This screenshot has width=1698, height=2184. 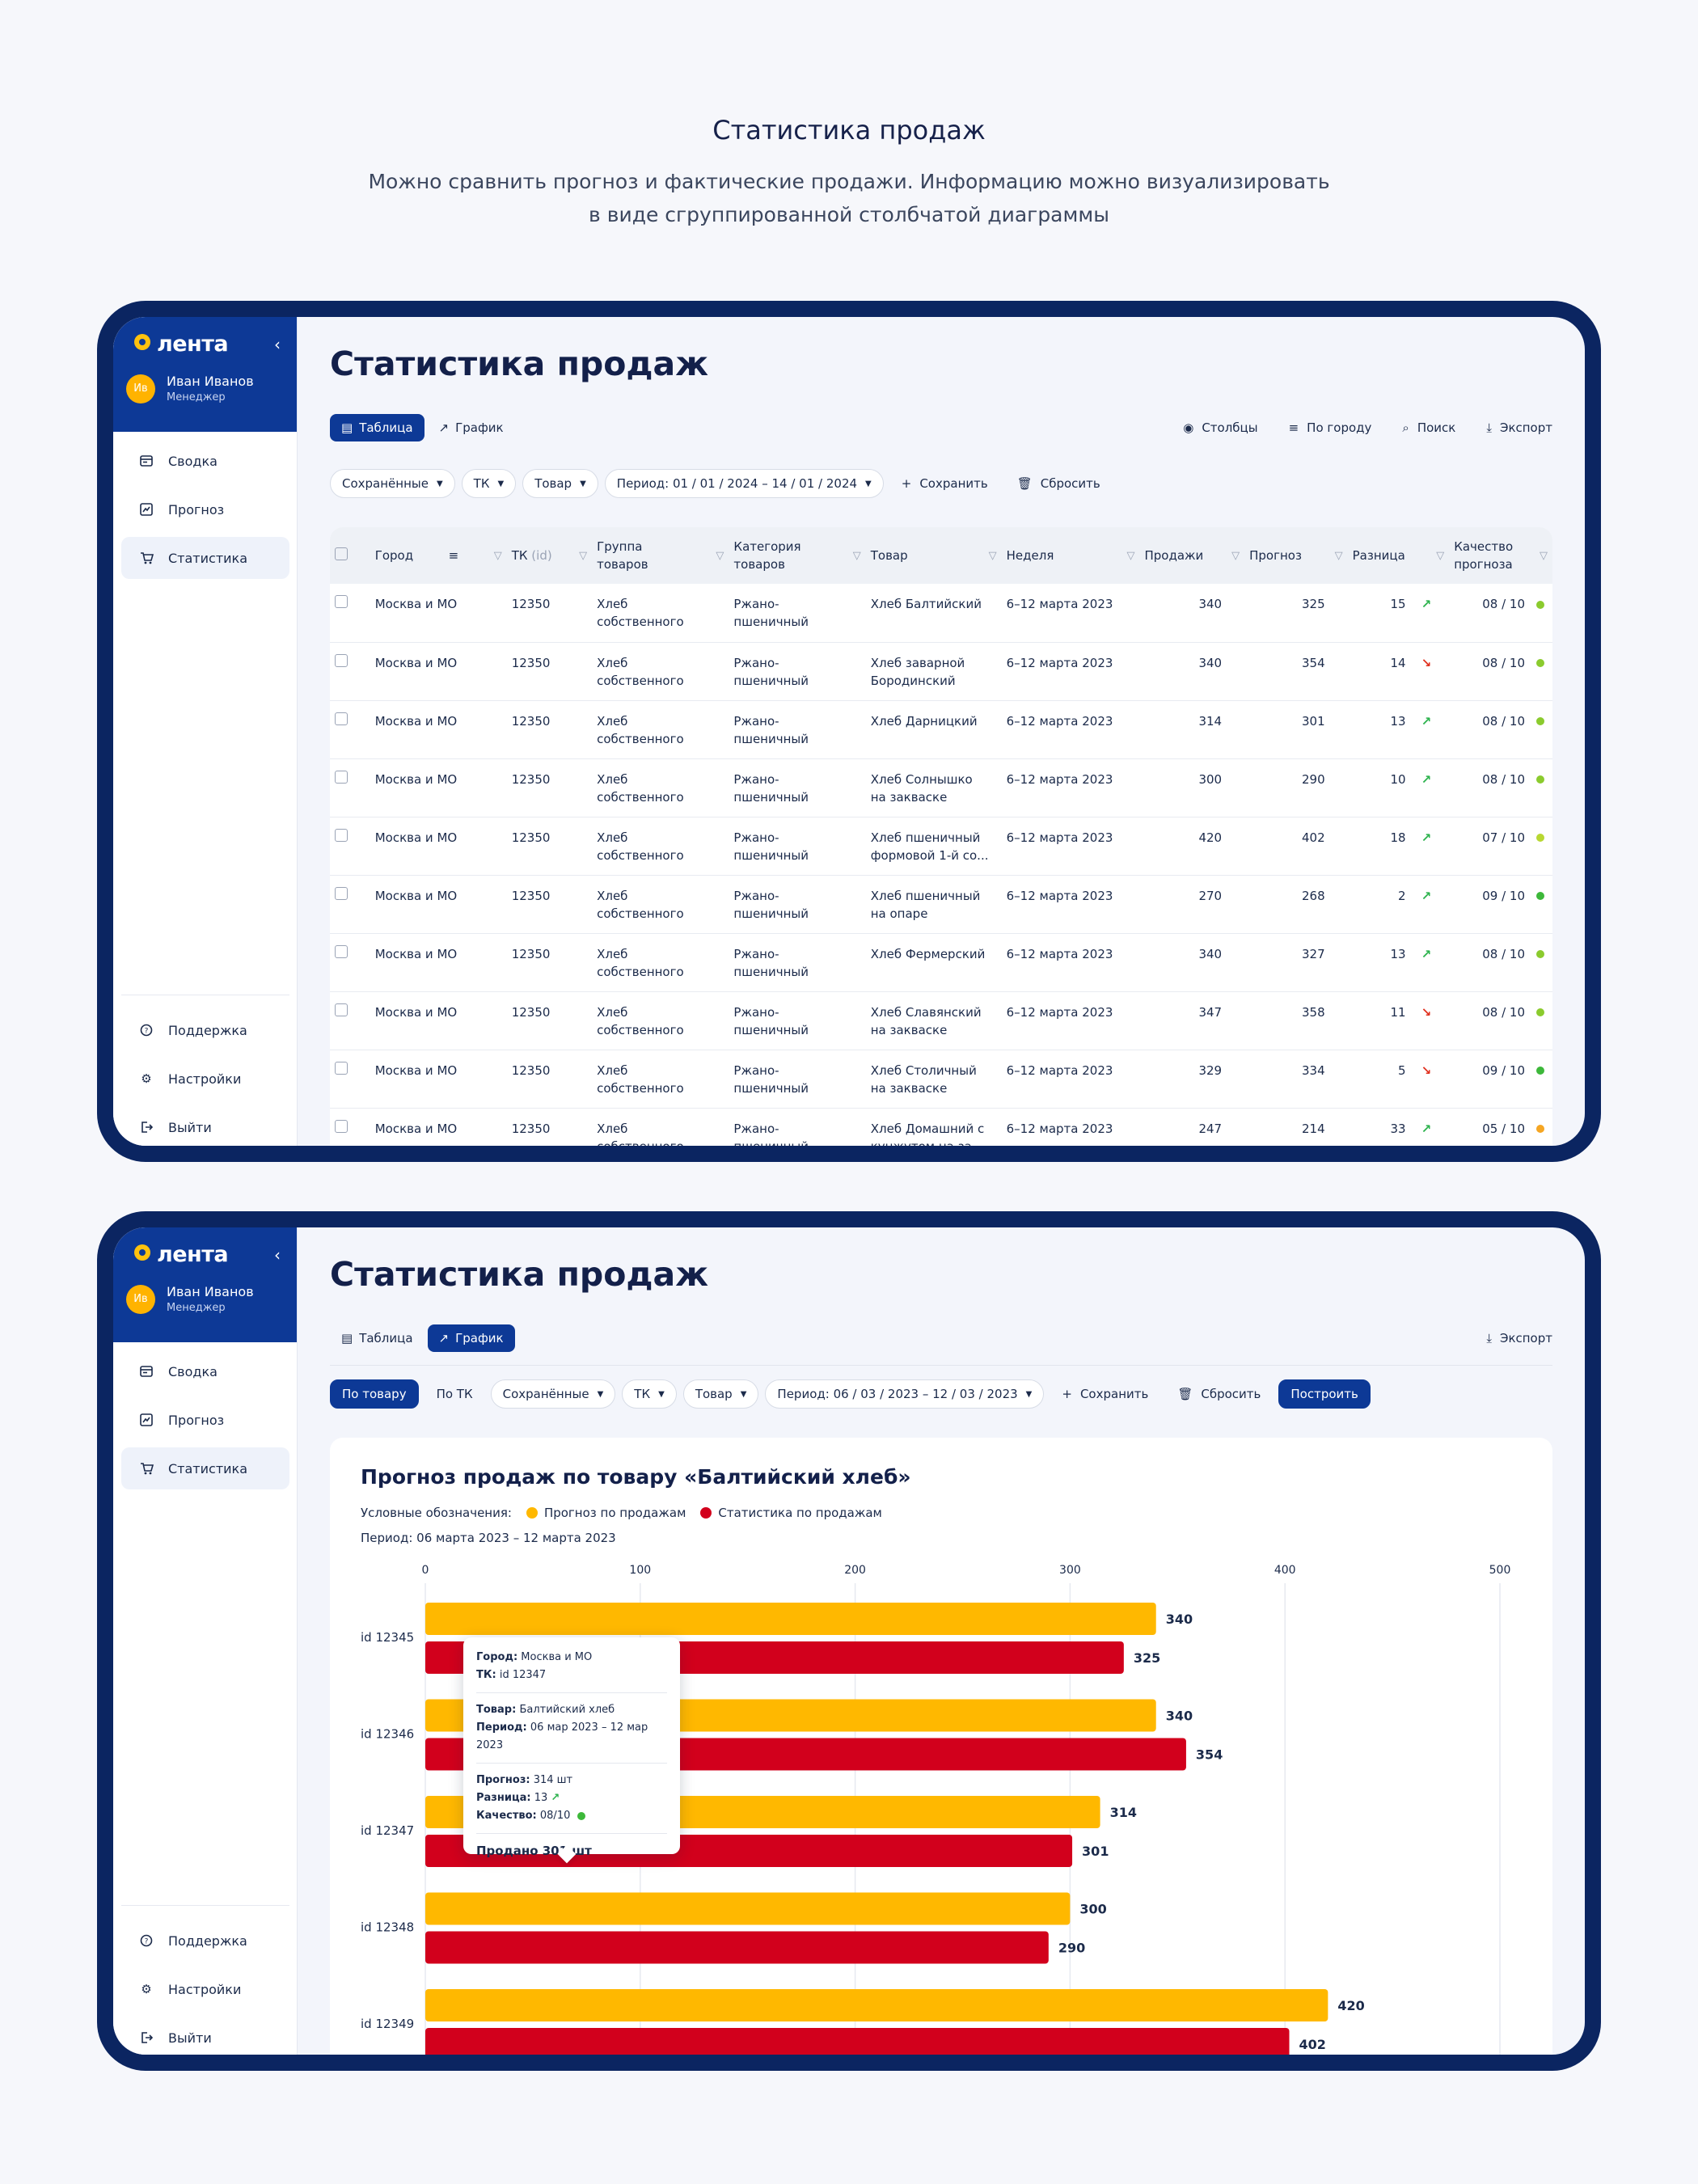 I want to click on period-filter-dropdown: Период: 01 / 01 / 2024 – 14 / 01 / 2024 ▼, so click(x=744, y=483).